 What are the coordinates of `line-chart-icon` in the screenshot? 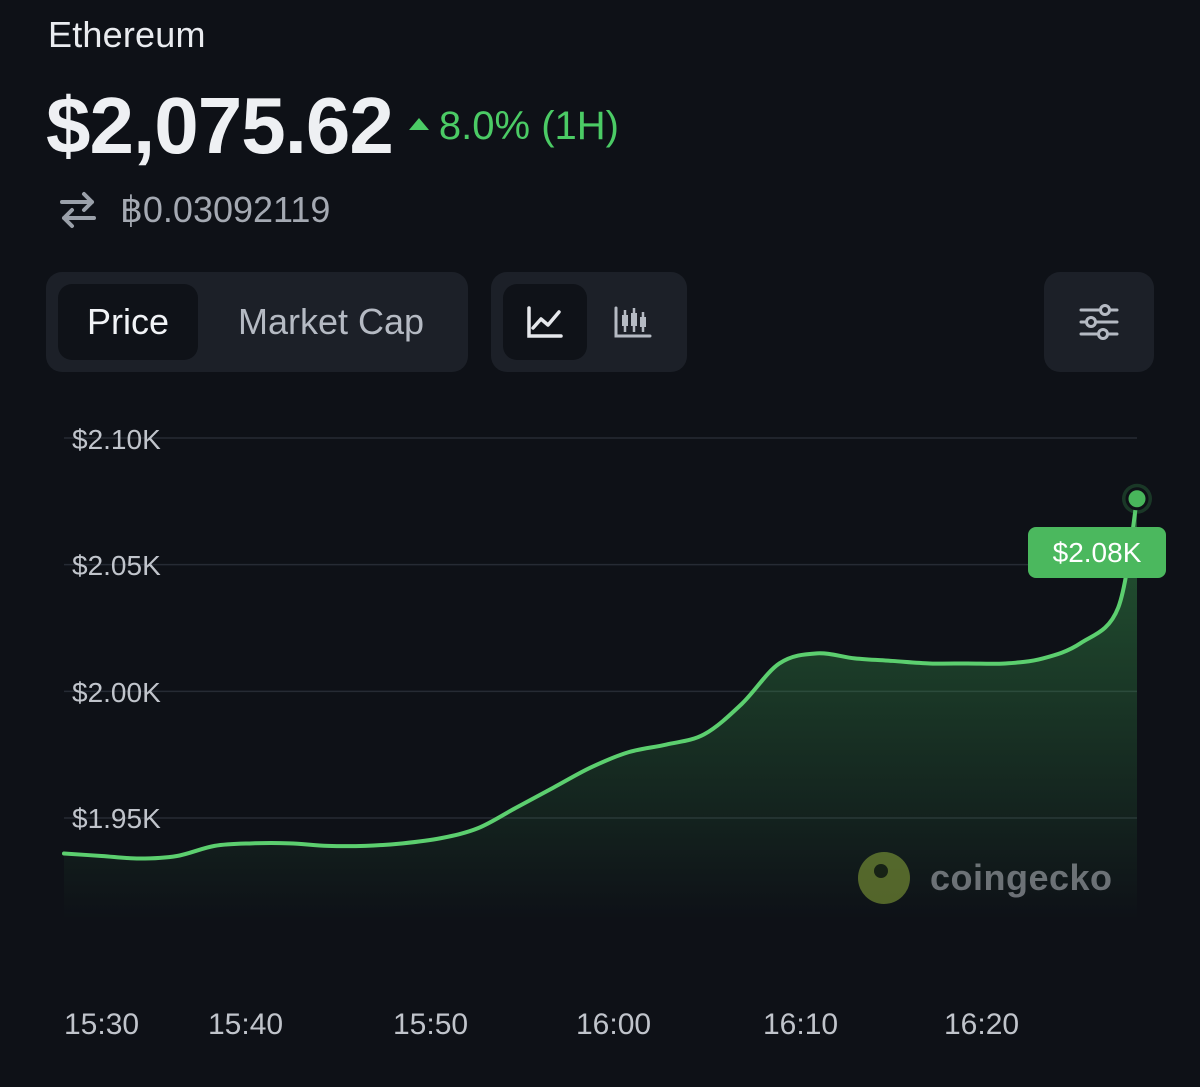 It's located at (545, 322).